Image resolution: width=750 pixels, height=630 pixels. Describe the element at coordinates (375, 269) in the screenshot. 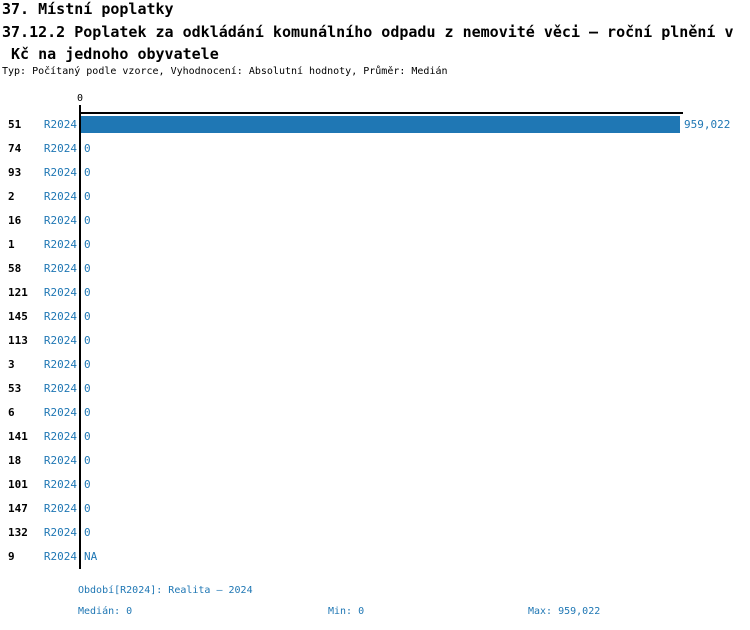

I see `bar-row: 58 R2024 0` at that location.